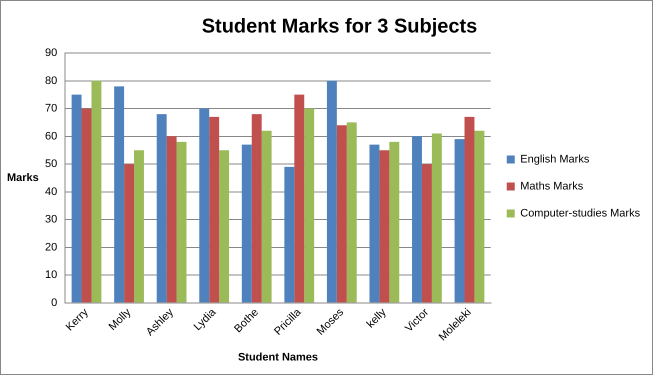 This screenshot has height=375, width=653. I want to click on y-tick-label: 0, so click(54, 302).